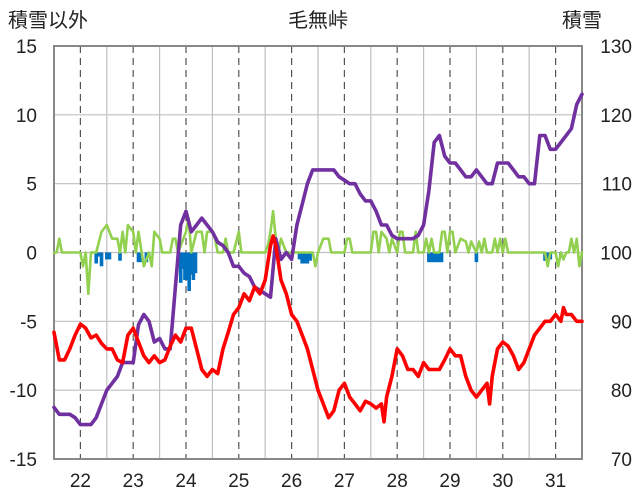 Image resolution: width=636 pixels, height=501 pixels. I want to click on x-tick-label: 28, so click(397, 481).